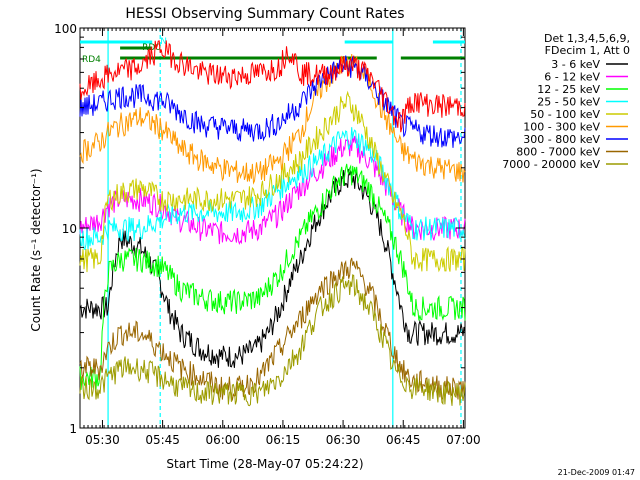 The width and height of the screenshot is (640, 480). I want to click on x-tick-label-2: 06:00, so click(222, 440).